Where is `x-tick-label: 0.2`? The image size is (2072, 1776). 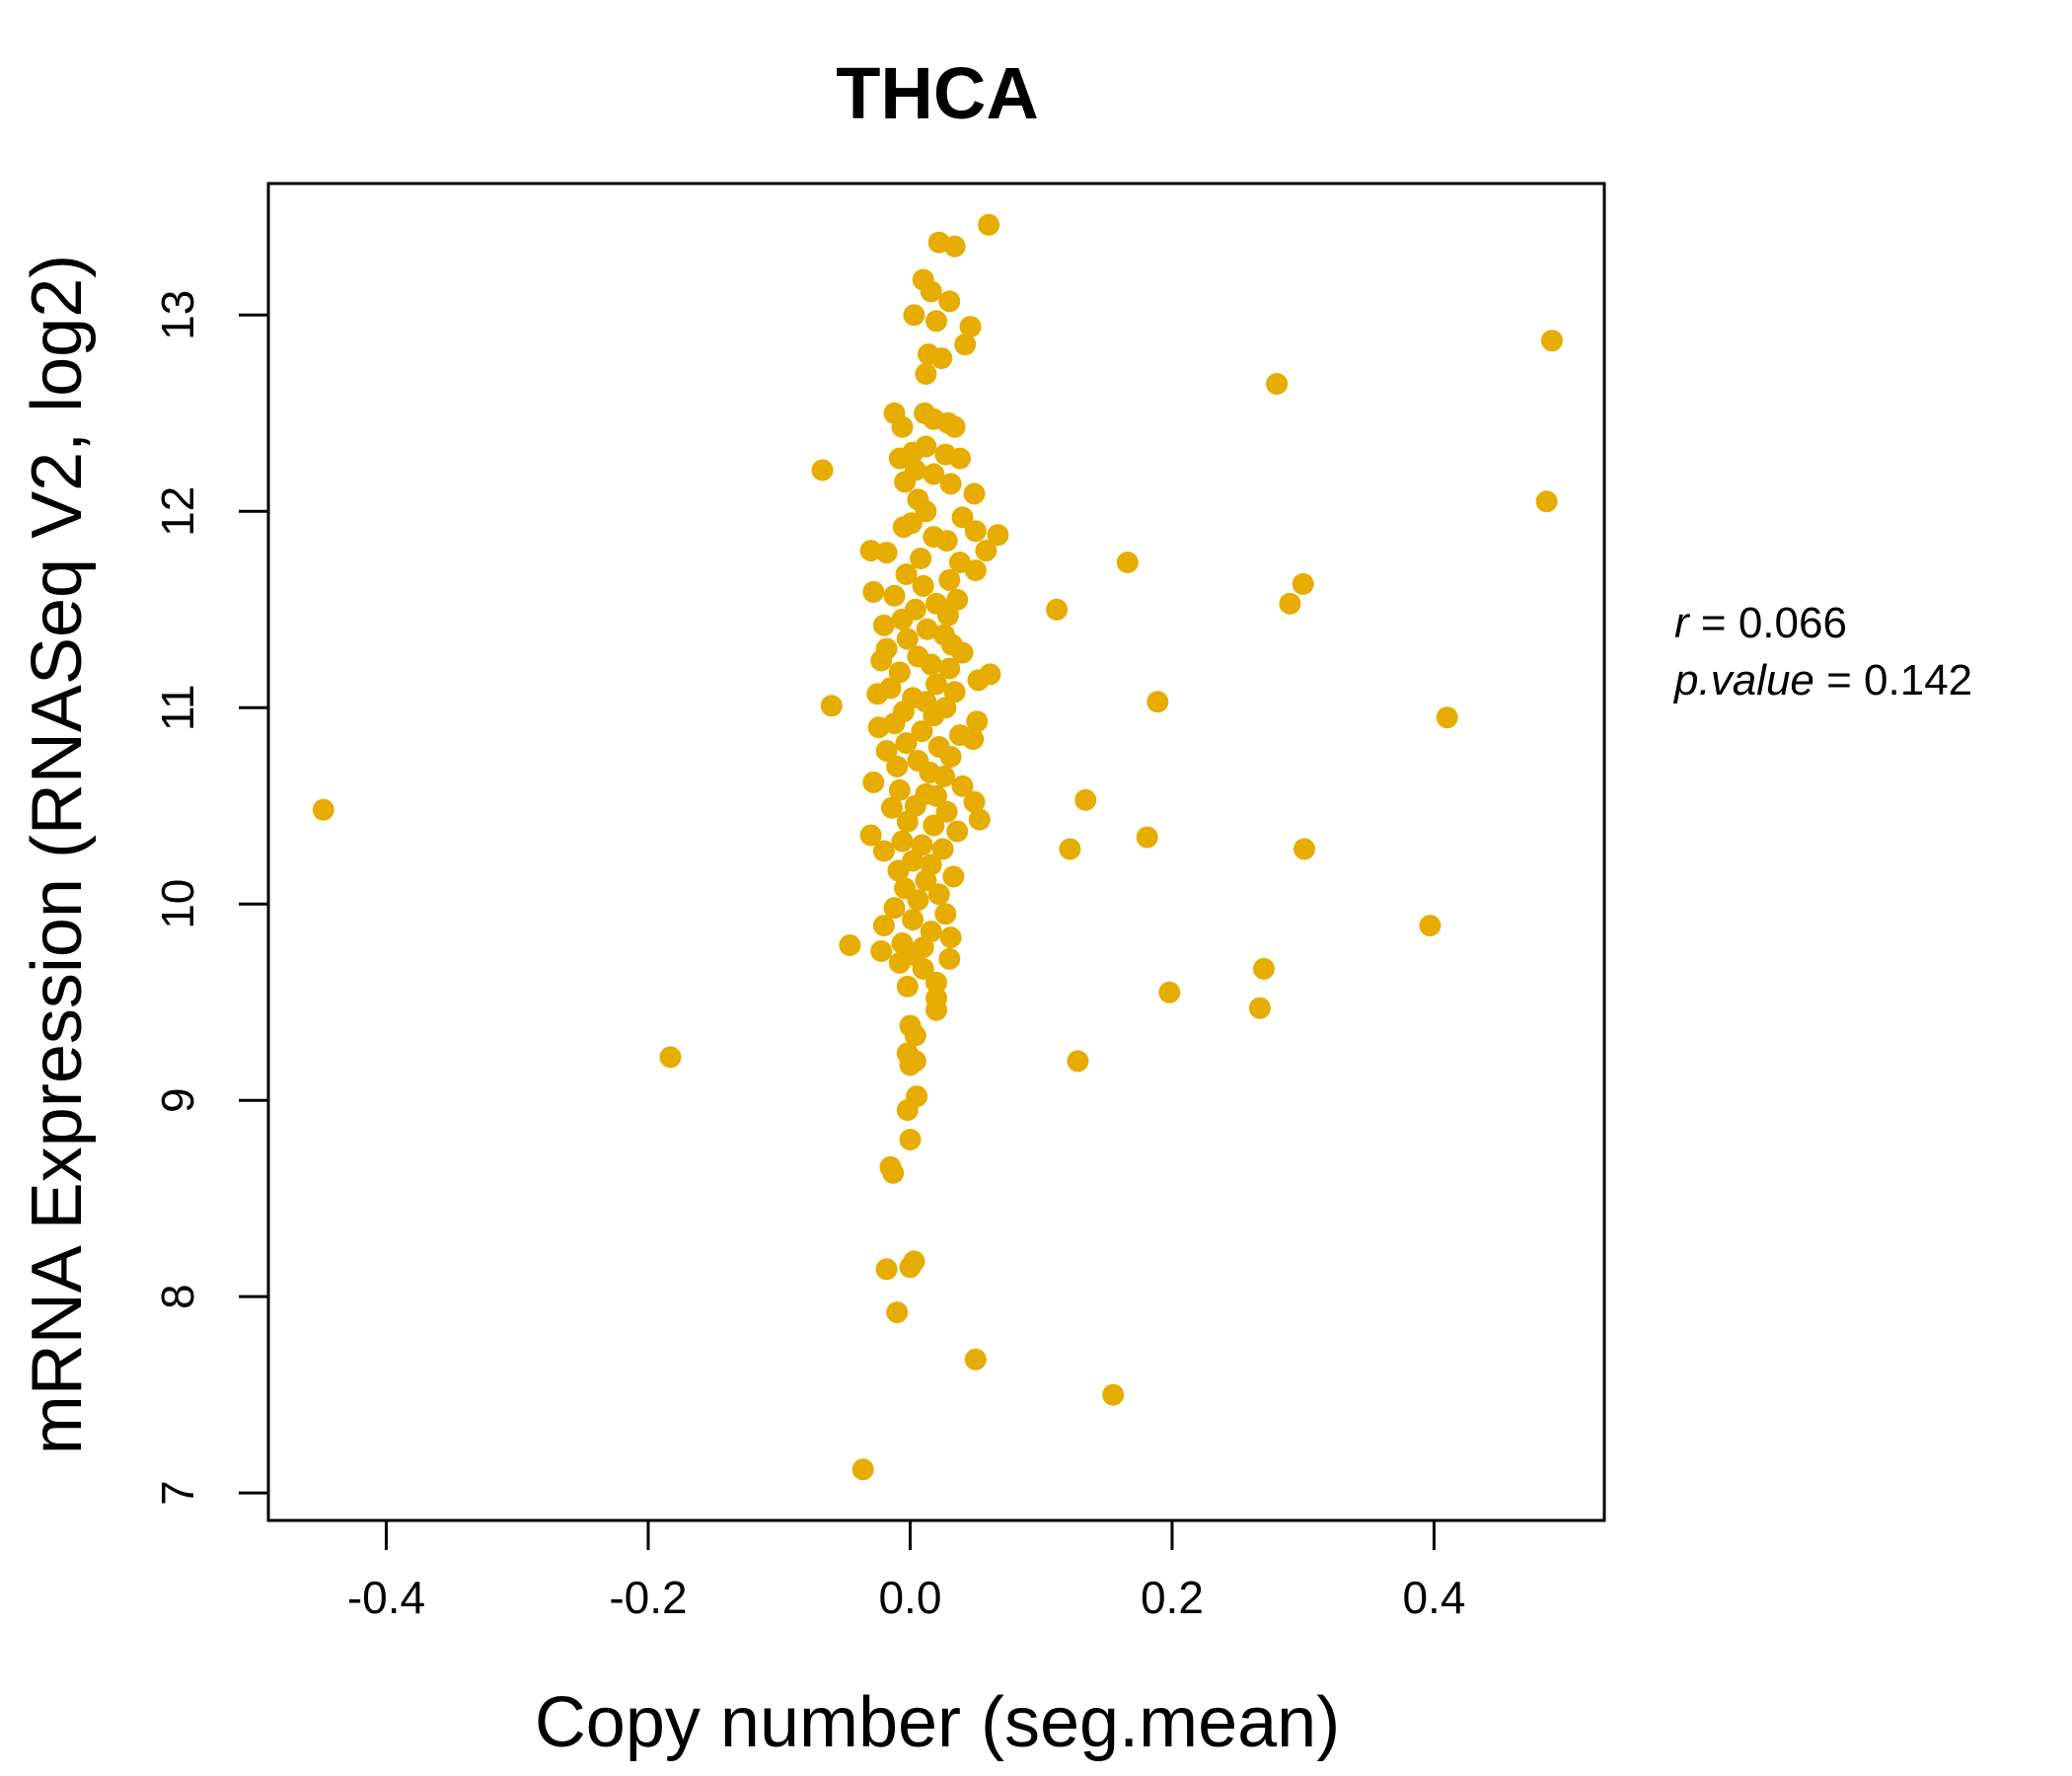
x-tick-label: 0.2 is located at coordinates (1172, 1598).